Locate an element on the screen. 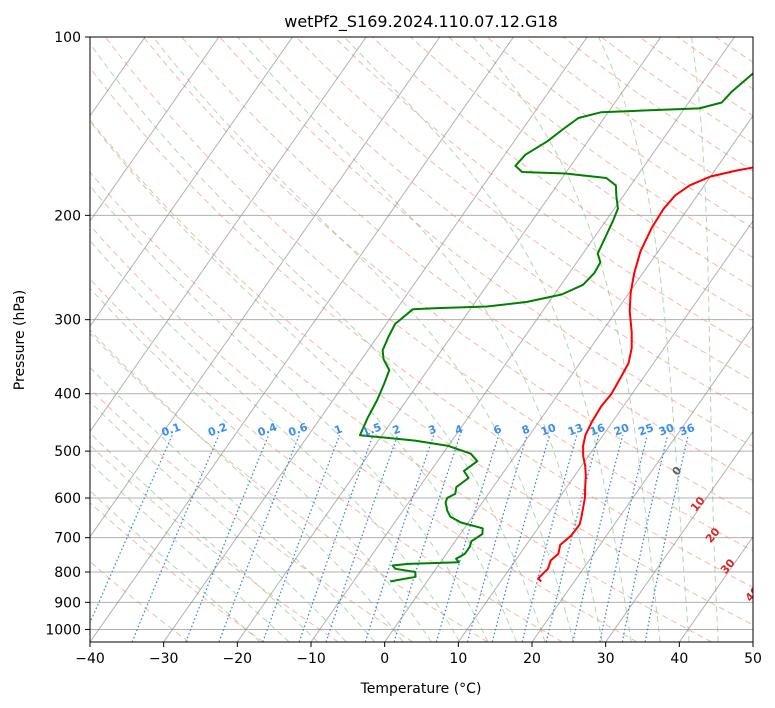 Image resolution: width=775 pixels, height=708 pixels. mixing-ratio-label: 8 is located at coordinates (526, 429).